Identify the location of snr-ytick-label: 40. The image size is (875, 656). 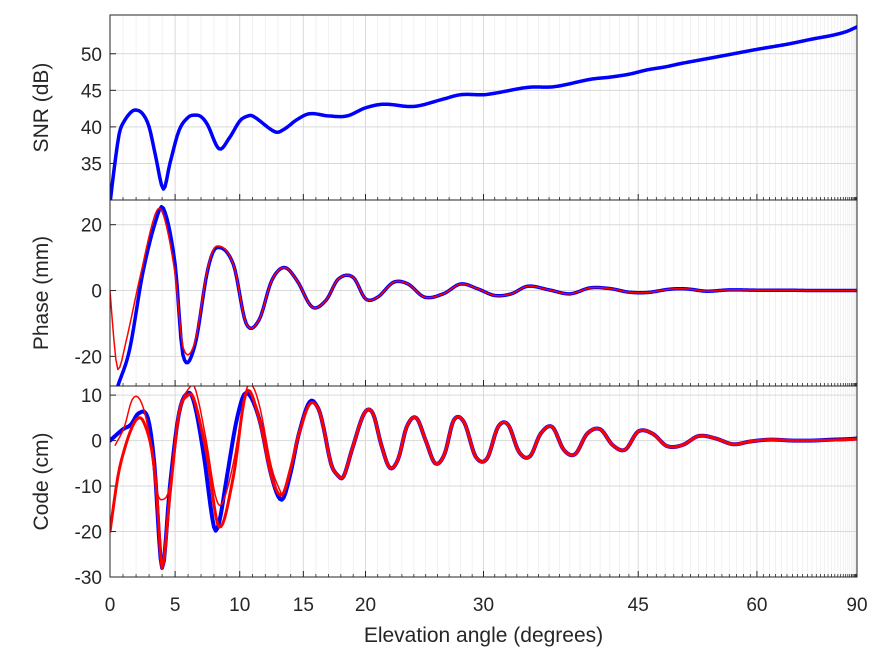
(91, 128).